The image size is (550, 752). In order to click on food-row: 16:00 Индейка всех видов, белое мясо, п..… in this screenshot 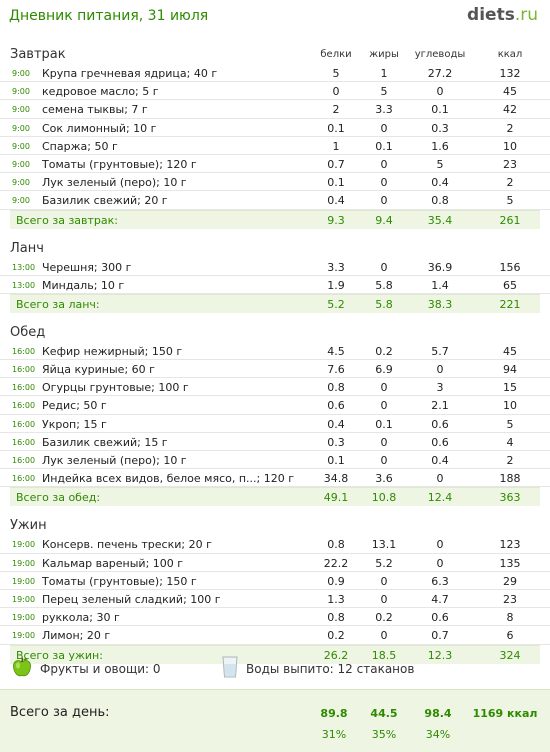, I will do `click(275, 478)`.